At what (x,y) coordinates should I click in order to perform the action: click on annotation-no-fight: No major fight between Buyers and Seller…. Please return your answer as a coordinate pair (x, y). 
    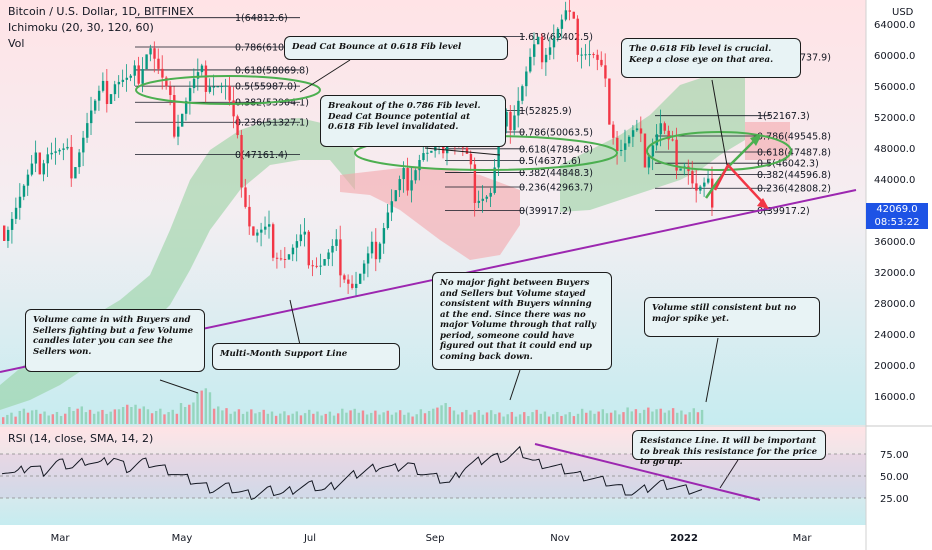
    Looking at the image, I should click on (522, 321).